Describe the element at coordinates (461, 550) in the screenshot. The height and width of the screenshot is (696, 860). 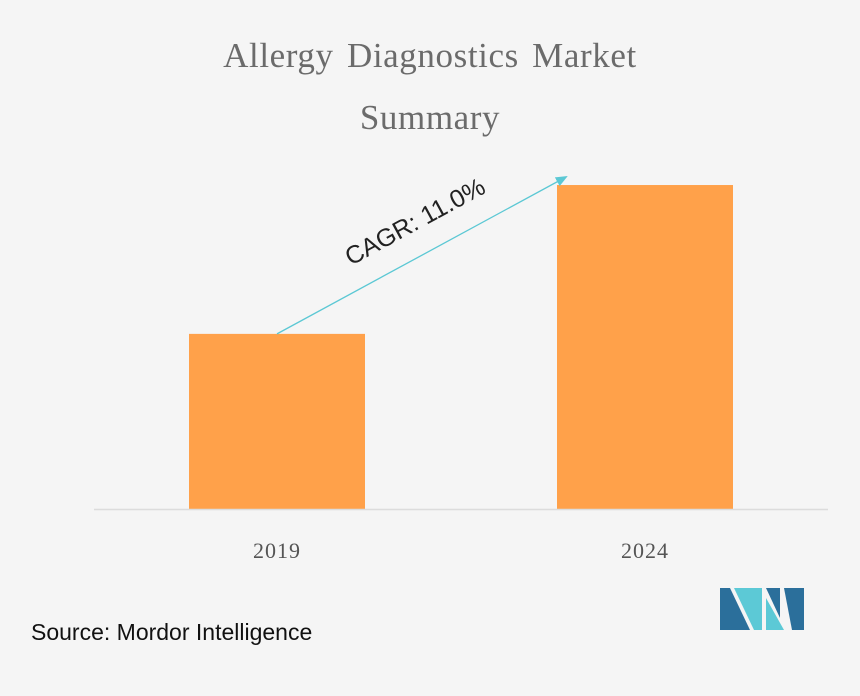
I see `x-tick-labels: 2019 2024` at that location.